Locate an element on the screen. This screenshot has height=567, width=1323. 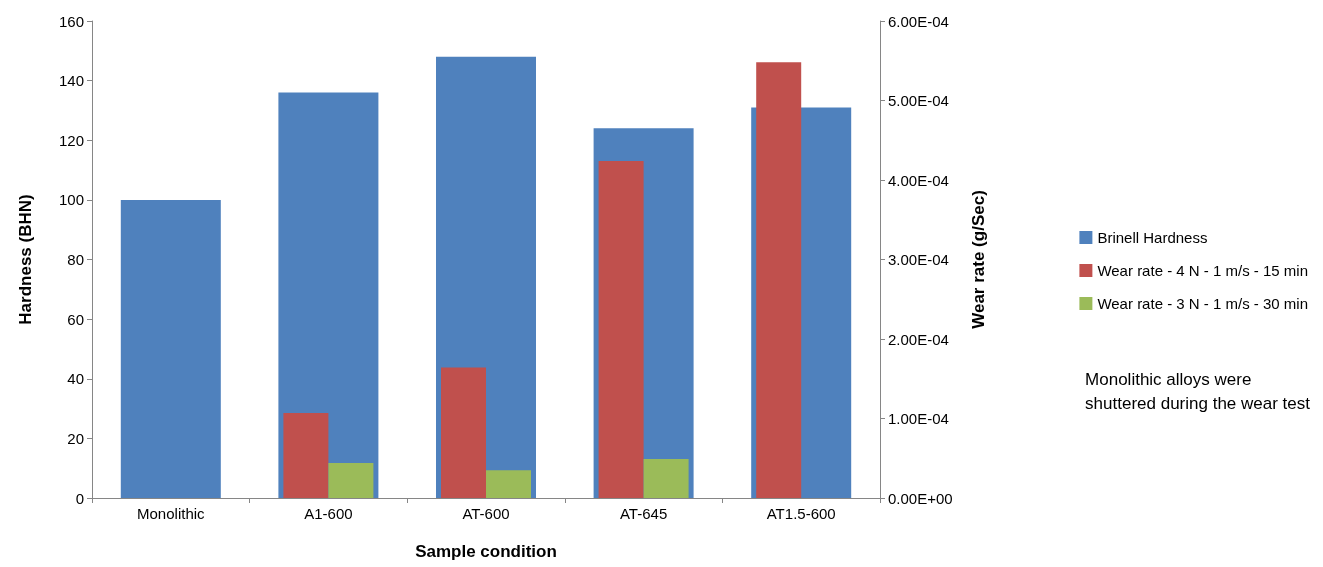
legend-label: Brinell Hardness is located at coordinates (1152, 237).